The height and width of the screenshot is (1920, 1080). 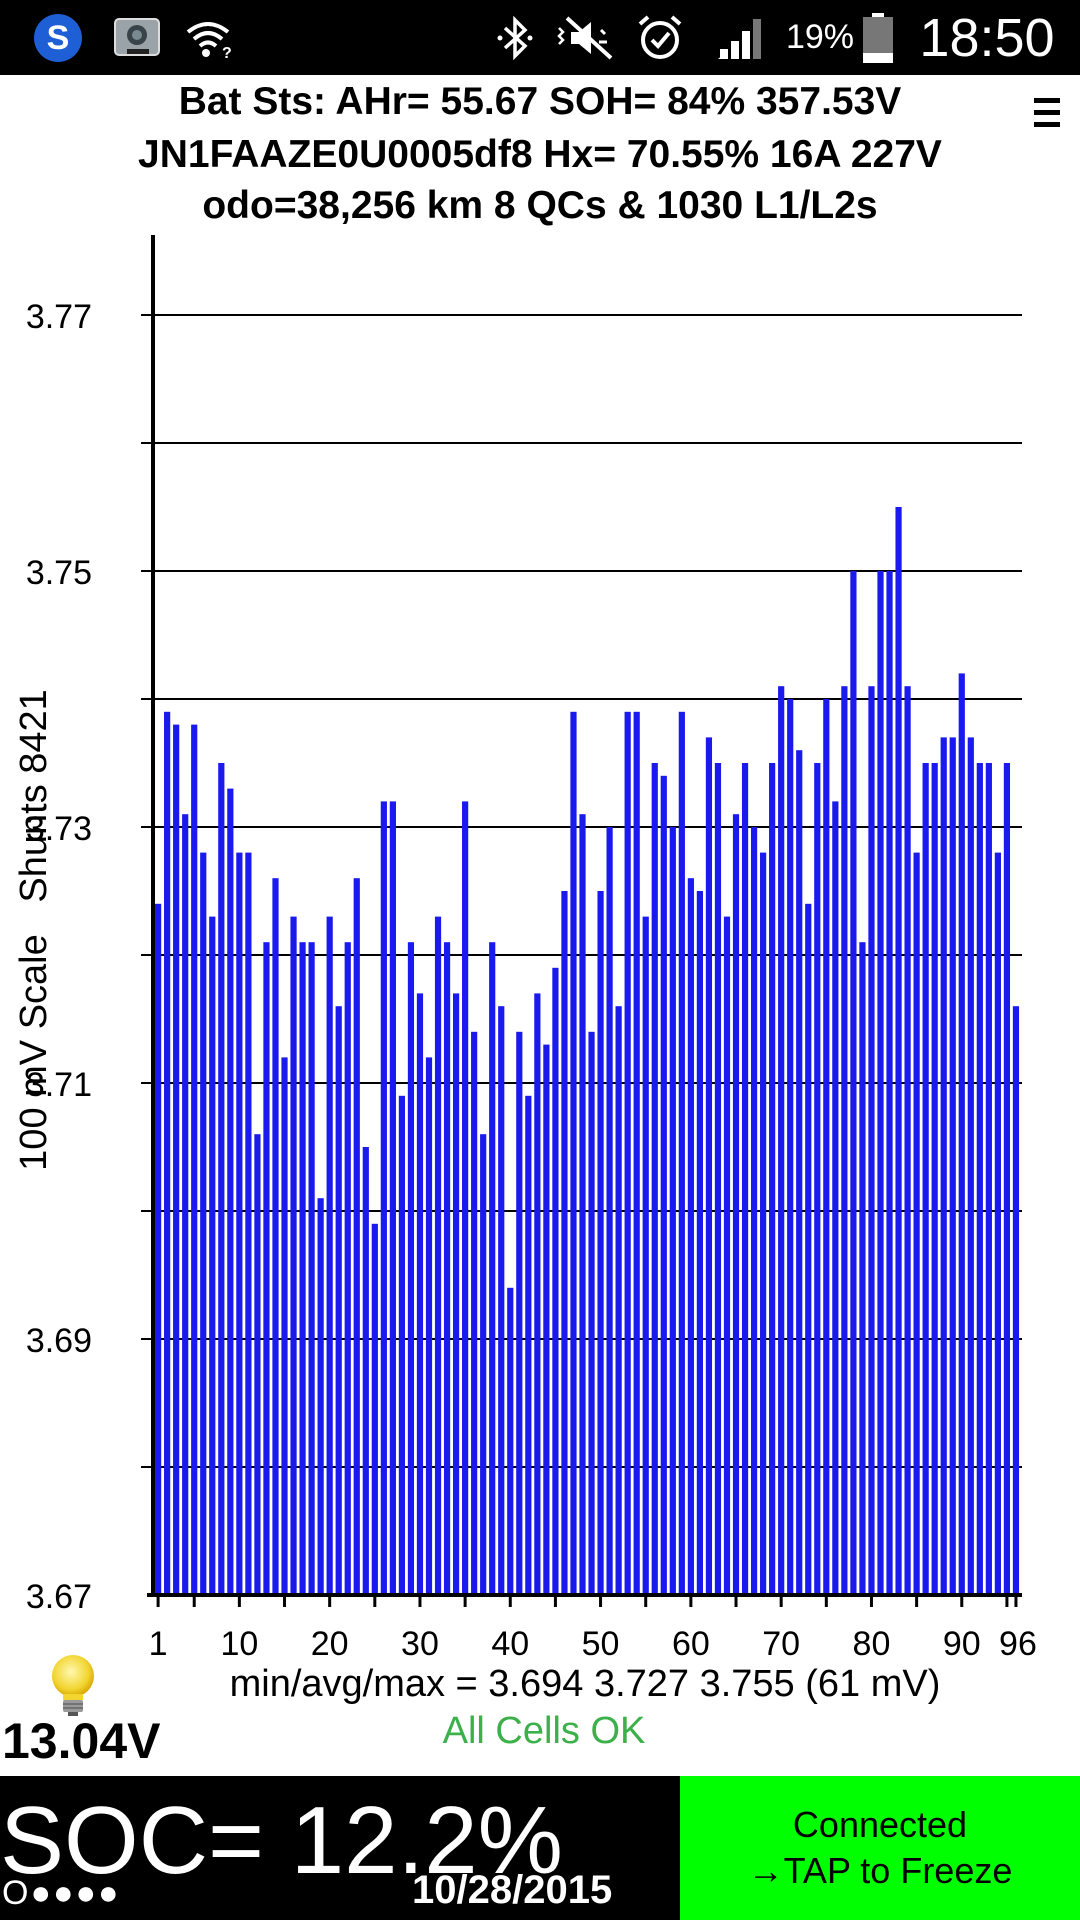 What do you see at coordinates (880, 1824) in the screenshot?
I see `connection-status-label: Connected` at bounding box center [880, 1824].